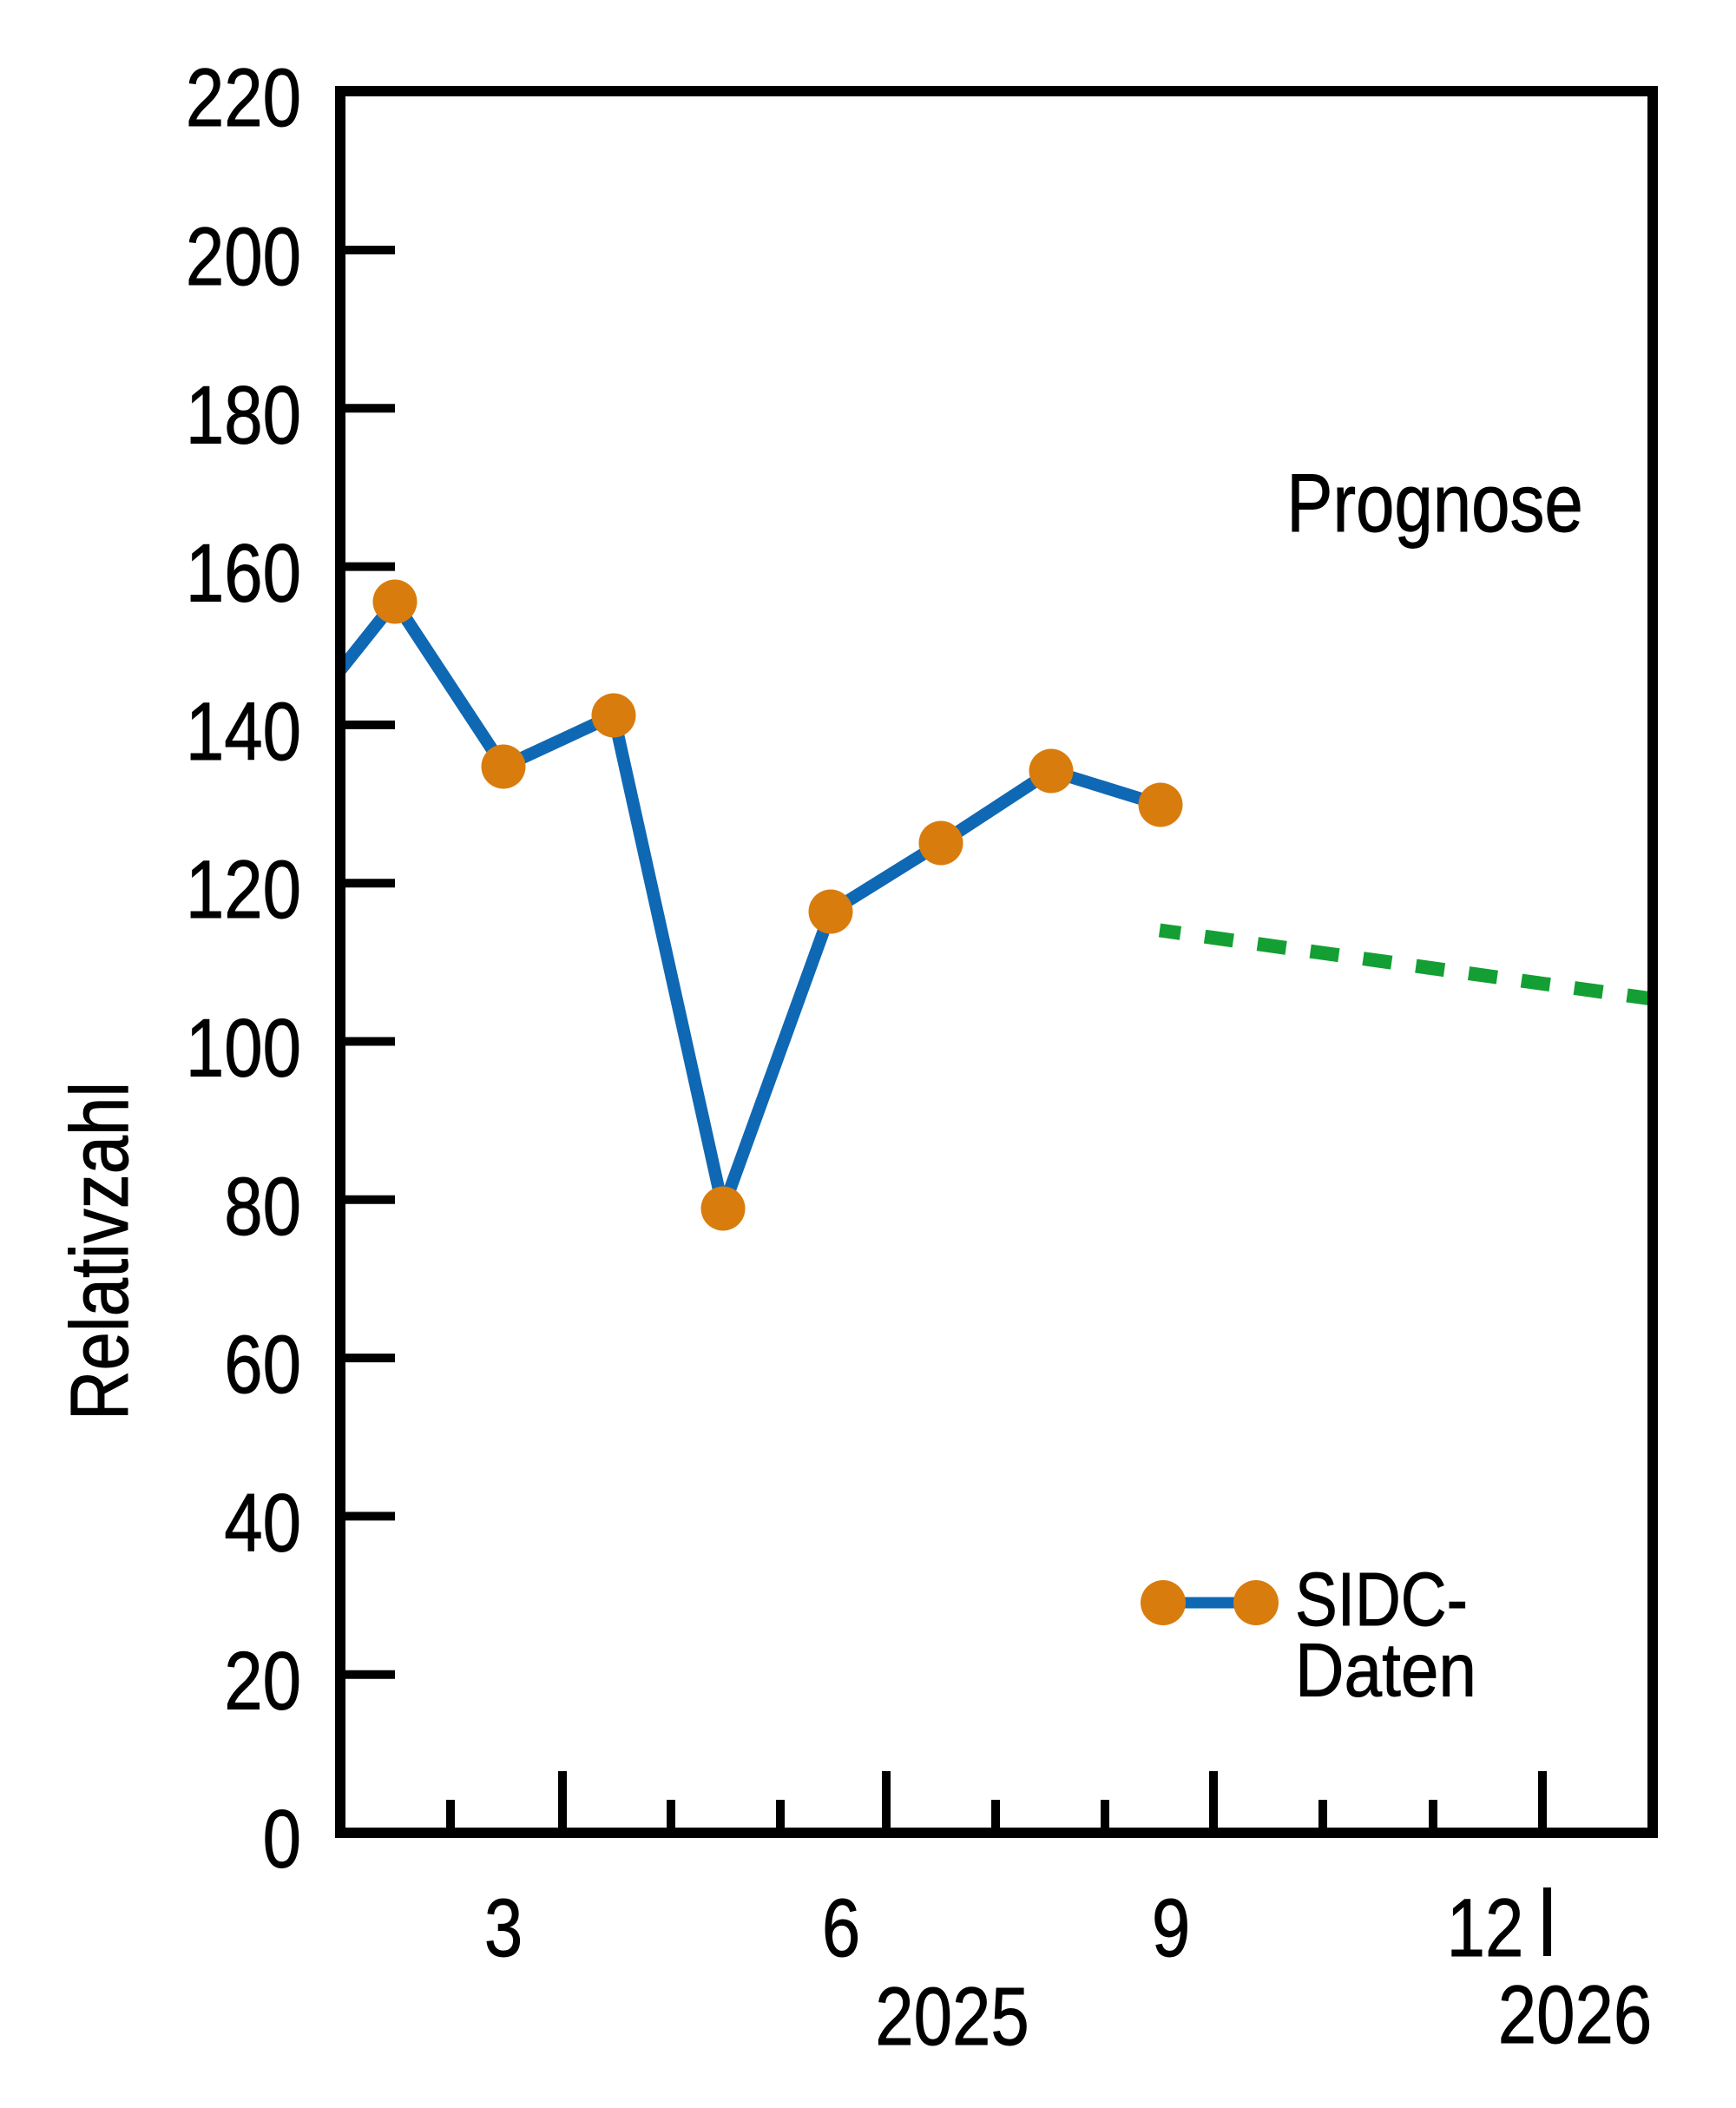  Describe the element at coordinates (262, 1523) in the screenshot. I see `svg-text: 40` at that location.